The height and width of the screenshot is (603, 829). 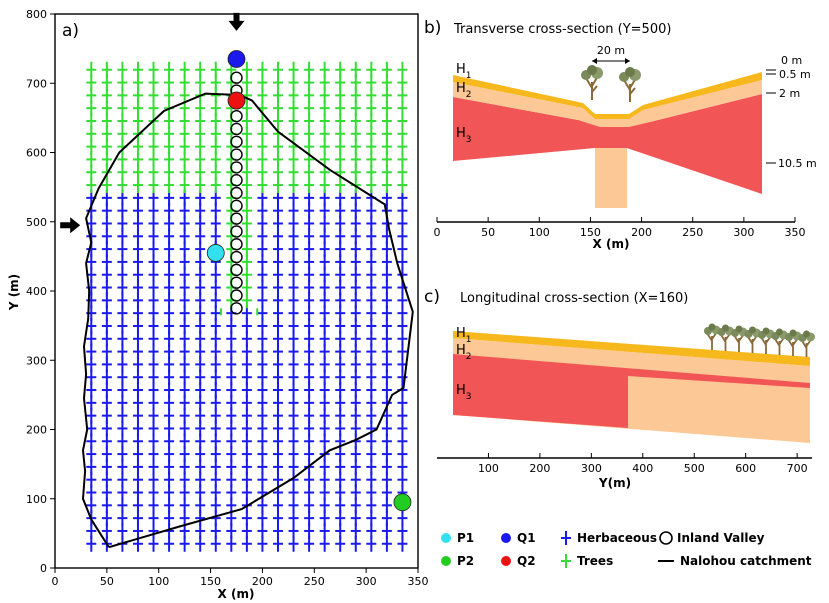 I want to click on legend-label: Inland Valley, so click(x=721, y=538).